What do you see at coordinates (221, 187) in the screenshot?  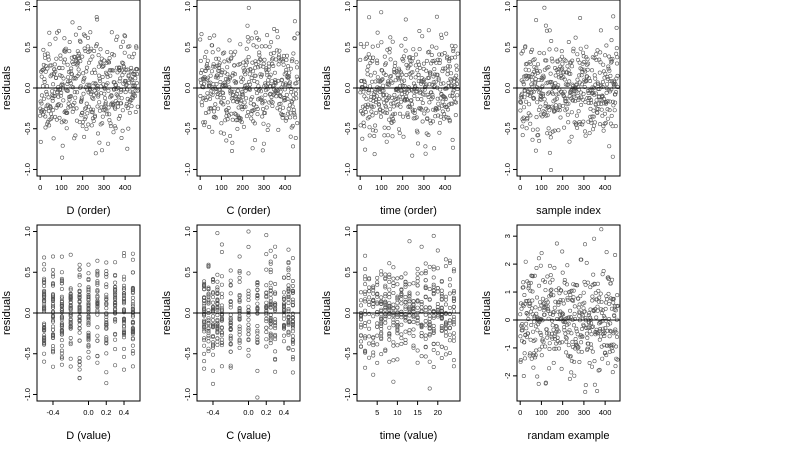 I see `x-tick-label: 100` at bounding box center [221, 187].